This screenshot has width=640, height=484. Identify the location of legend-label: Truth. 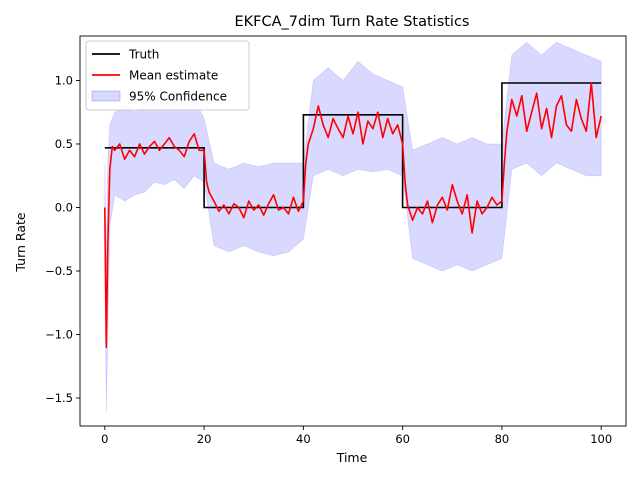
(143, 55).